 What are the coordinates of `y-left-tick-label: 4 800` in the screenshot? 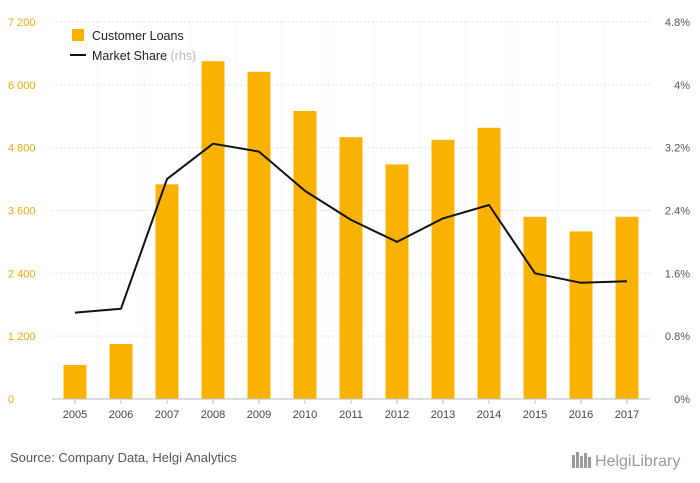 It's located at (22, 149).